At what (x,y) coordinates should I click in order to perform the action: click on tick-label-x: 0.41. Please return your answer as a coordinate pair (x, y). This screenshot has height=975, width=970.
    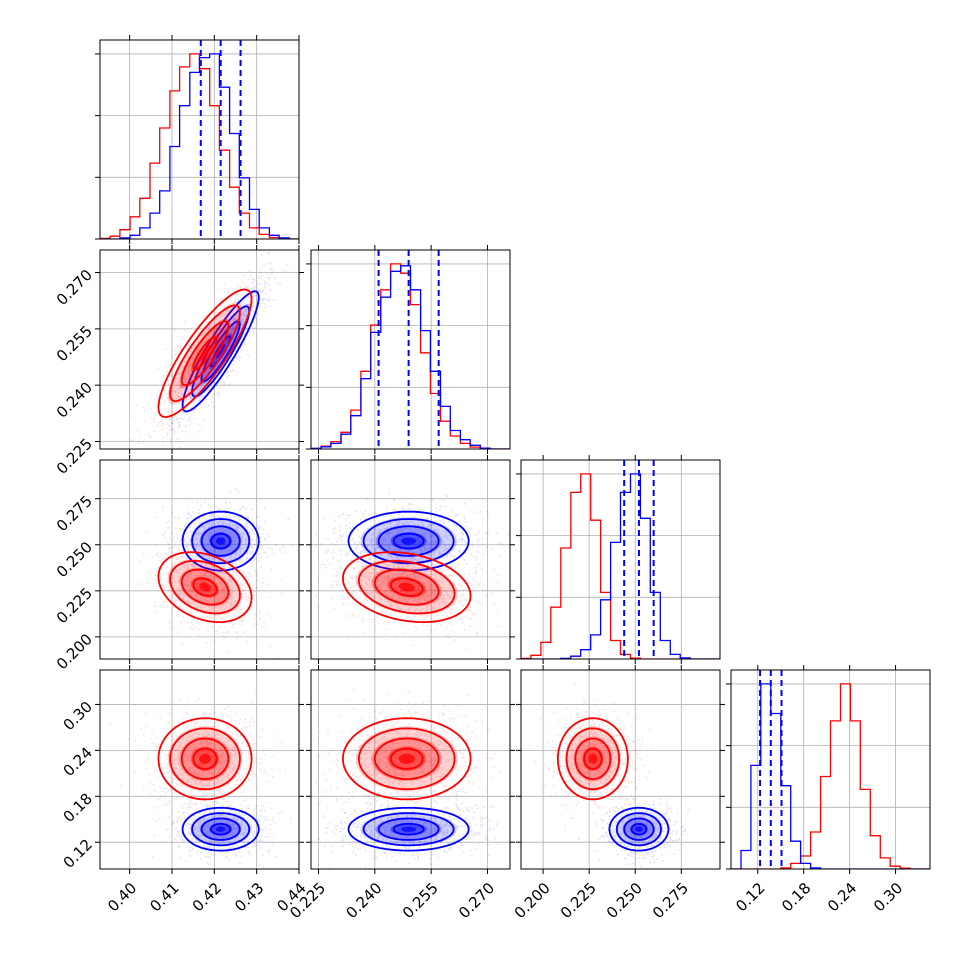
    Looking at the image, I should click on (164, 897).